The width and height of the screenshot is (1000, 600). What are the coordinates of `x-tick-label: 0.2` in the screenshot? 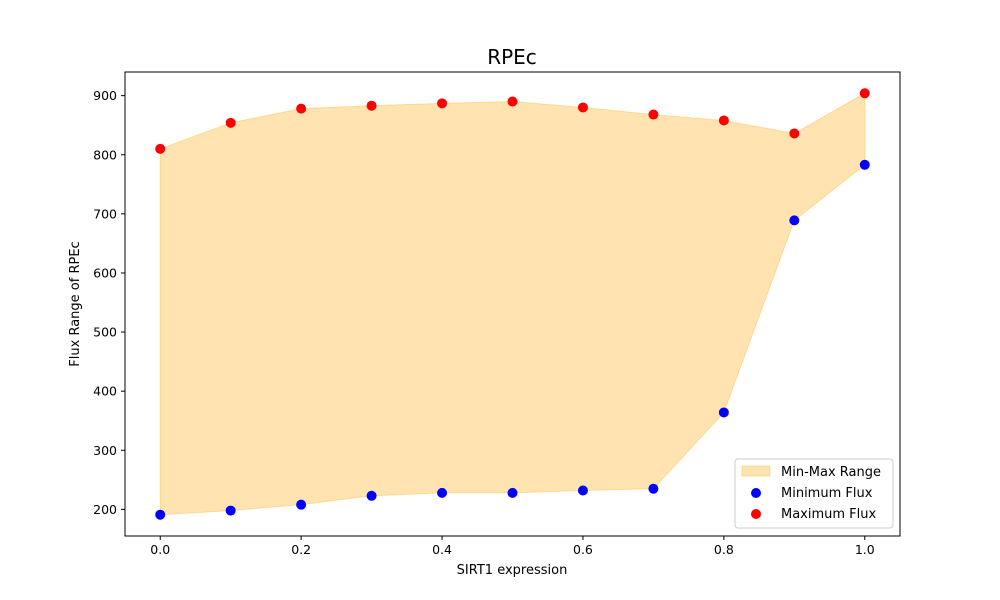 It's located at (301, 549).